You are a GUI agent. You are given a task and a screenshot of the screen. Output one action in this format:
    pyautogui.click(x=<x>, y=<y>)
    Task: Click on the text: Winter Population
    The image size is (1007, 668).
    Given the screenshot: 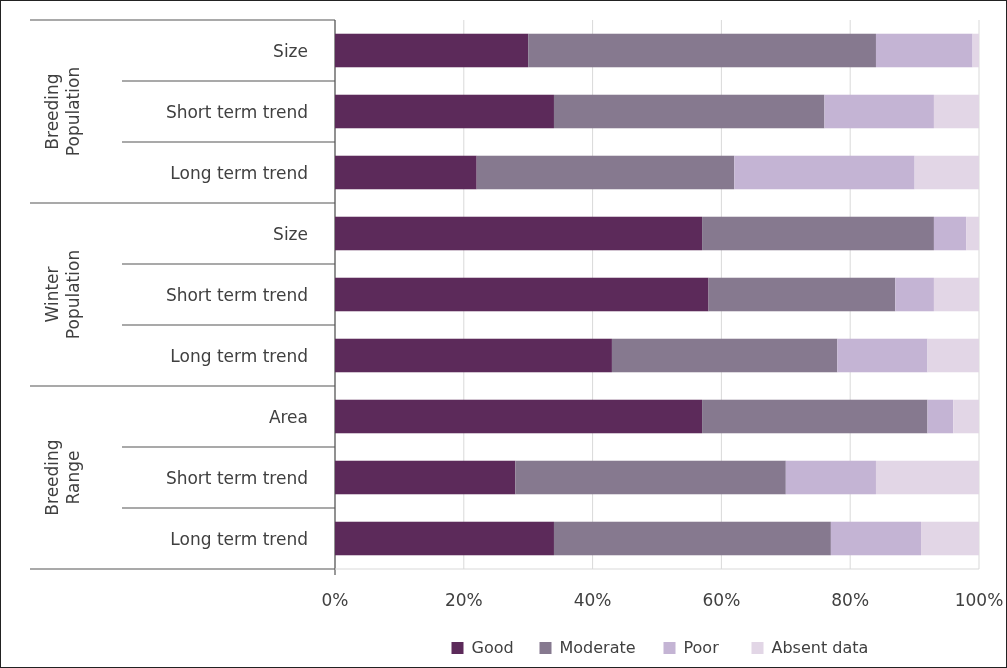 What is the action you would take?
    pyautogui.click(x=62, y=294)
    